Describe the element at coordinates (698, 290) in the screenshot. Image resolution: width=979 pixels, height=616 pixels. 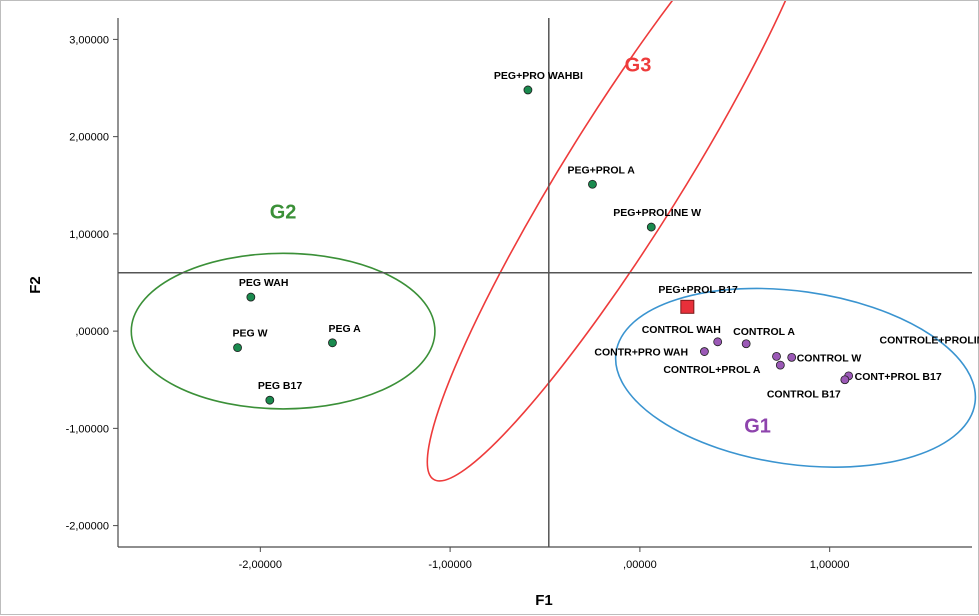
I see `data-point-label: PEG+PROL B17` at that location.